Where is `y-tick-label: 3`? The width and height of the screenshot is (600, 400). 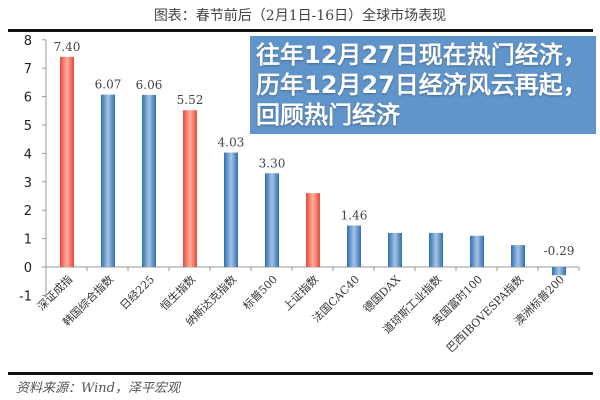
y-tick-label: 3 is located at coordinates (28, 183).